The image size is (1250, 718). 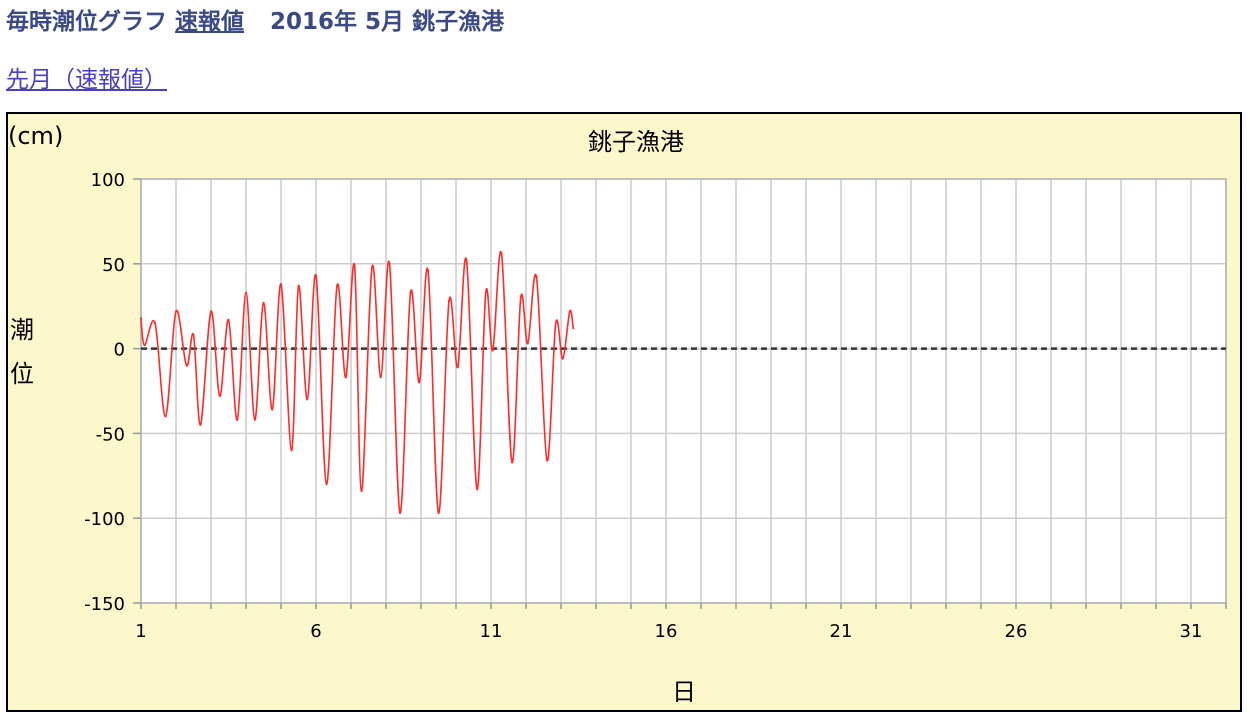 I want to click on y-tick-label: 0, so click(x=119, y=350).